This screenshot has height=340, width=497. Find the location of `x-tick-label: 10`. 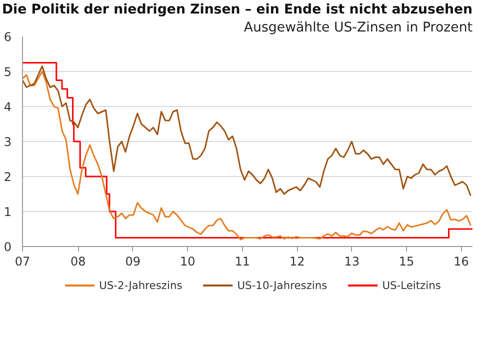

x-tick-label: 10 is located at coordinates (188, 261).